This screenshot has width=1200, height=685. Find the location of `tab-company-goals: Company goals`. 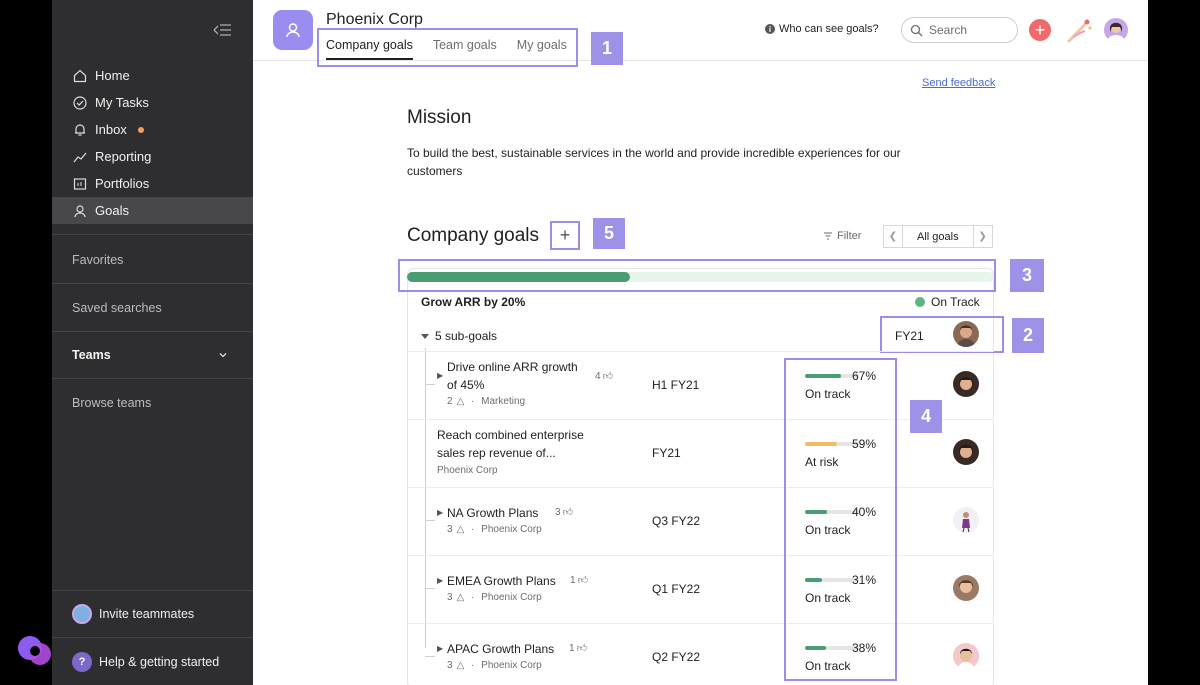

tab-company-goals: Company goals is located at coordinates (369, 49).